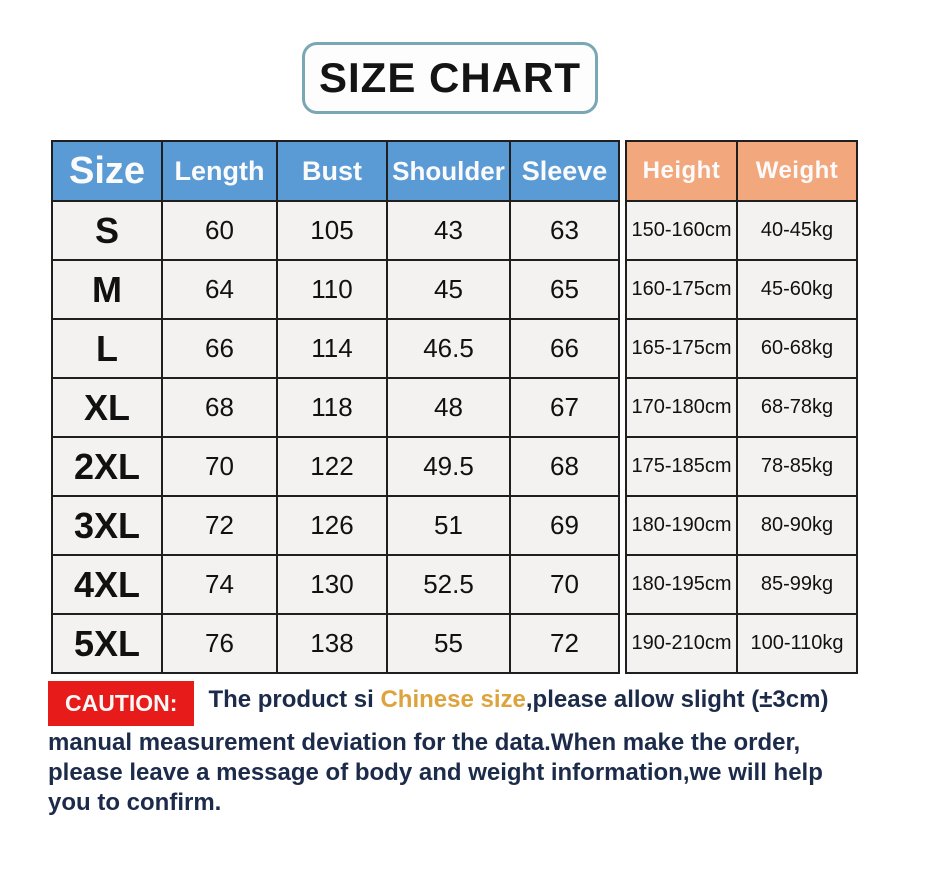 This screenshot has height=871, width=929. Describe the element at coordinates (332, 348) in the screenshot. I see `bust-cell: 114` at that location.